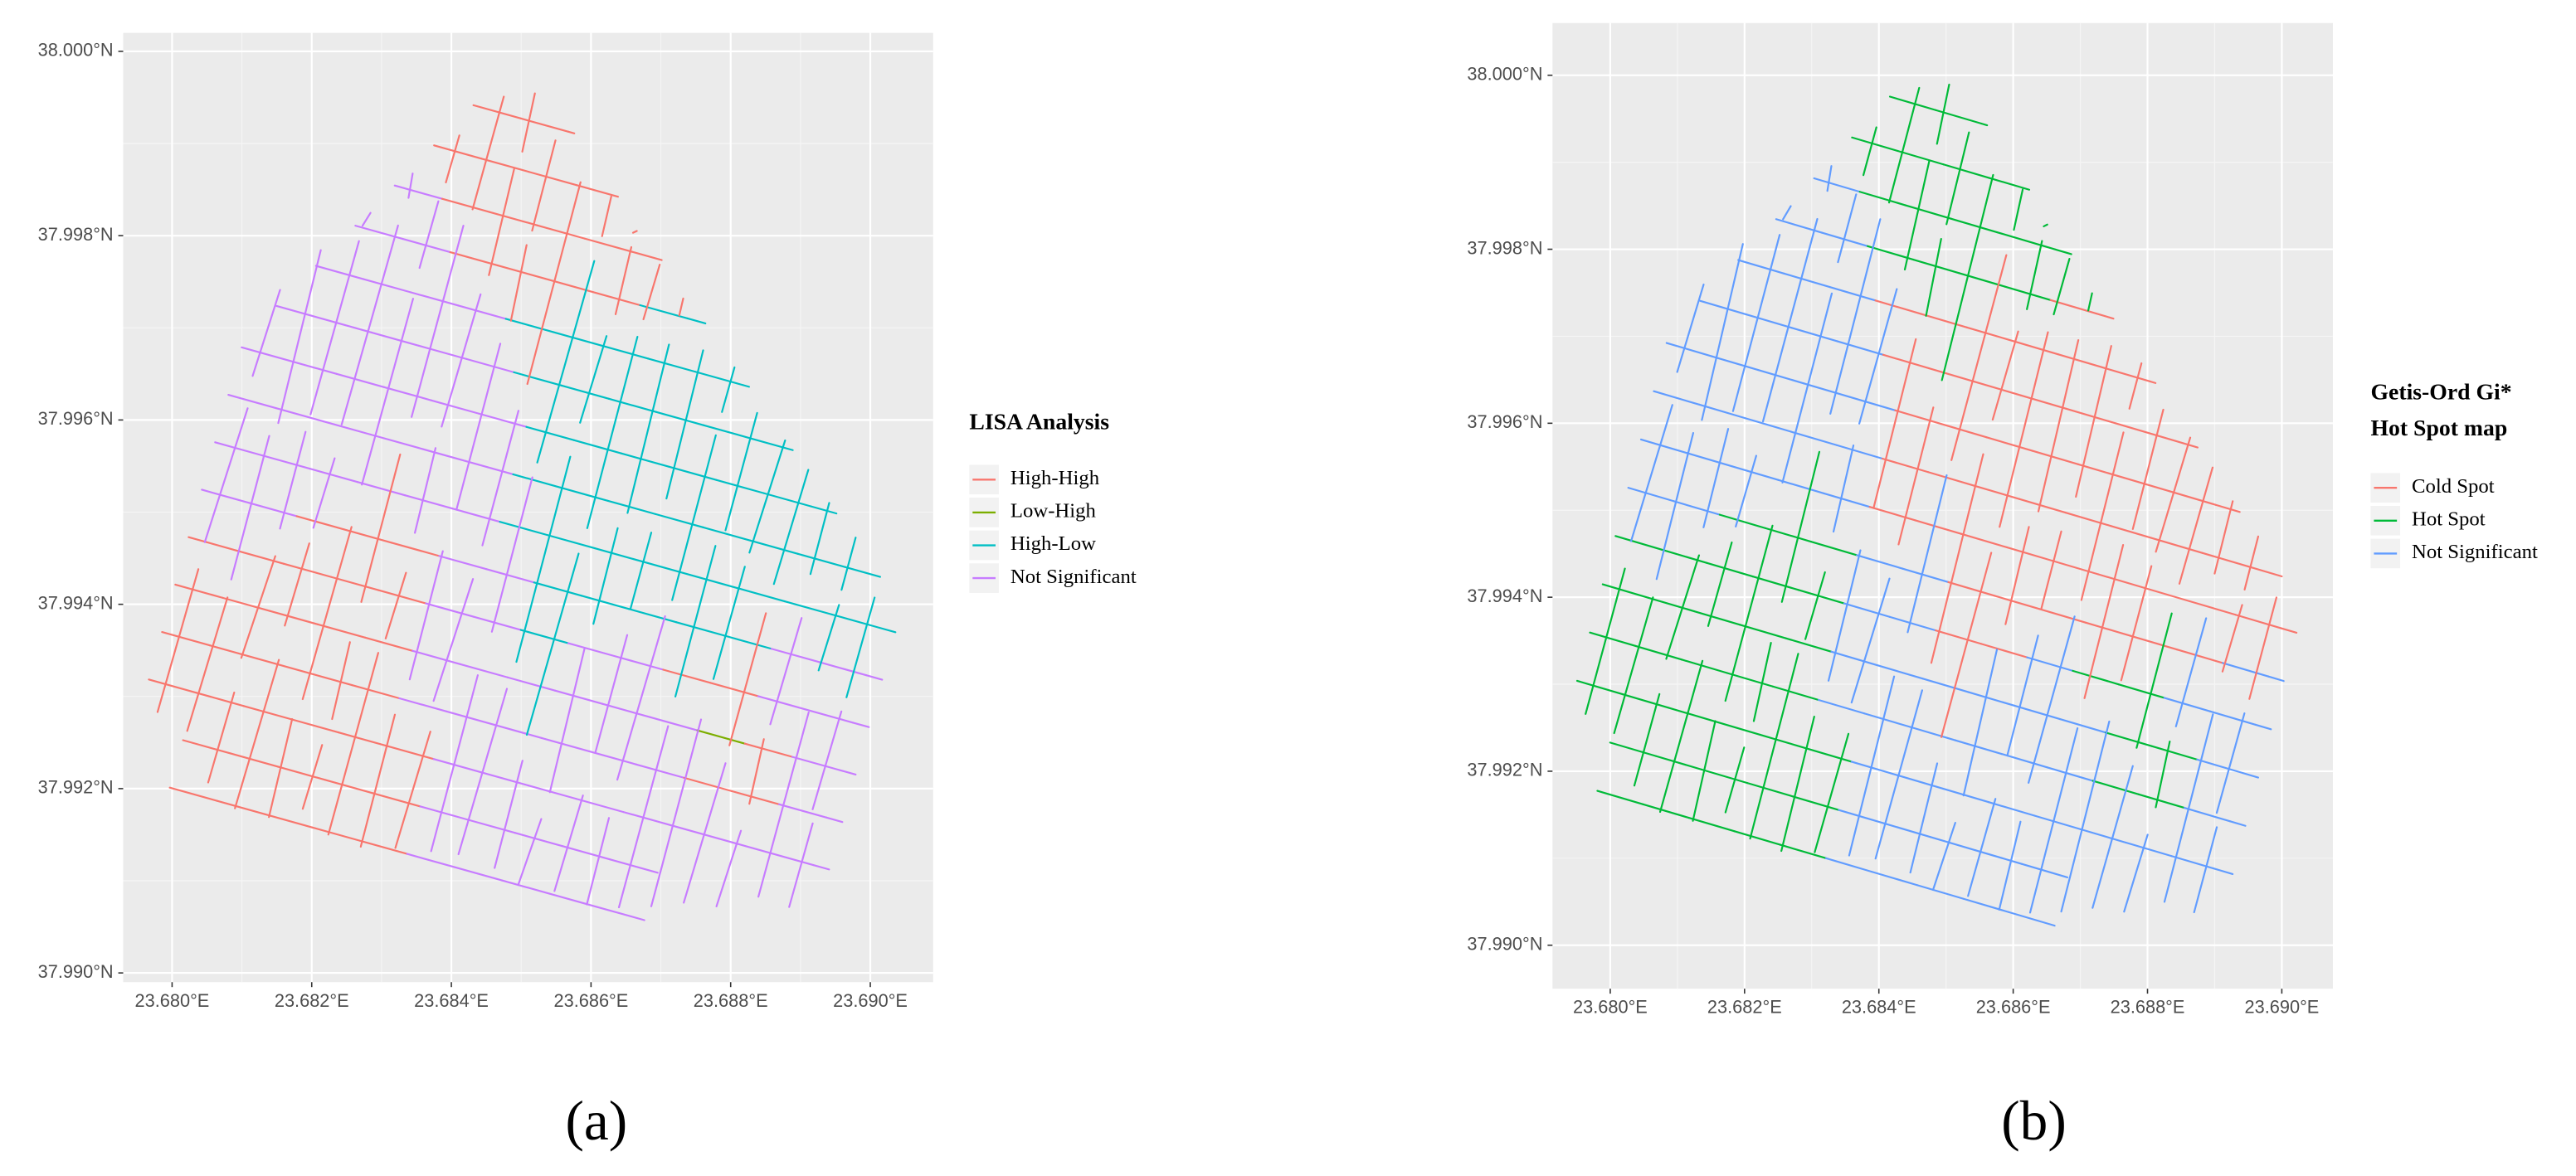 The image size is (2576, 1176). Describe the element at coordinates (451, 1001) in the screenshot. I see `x-tick-label: 23.684°E` at that location.